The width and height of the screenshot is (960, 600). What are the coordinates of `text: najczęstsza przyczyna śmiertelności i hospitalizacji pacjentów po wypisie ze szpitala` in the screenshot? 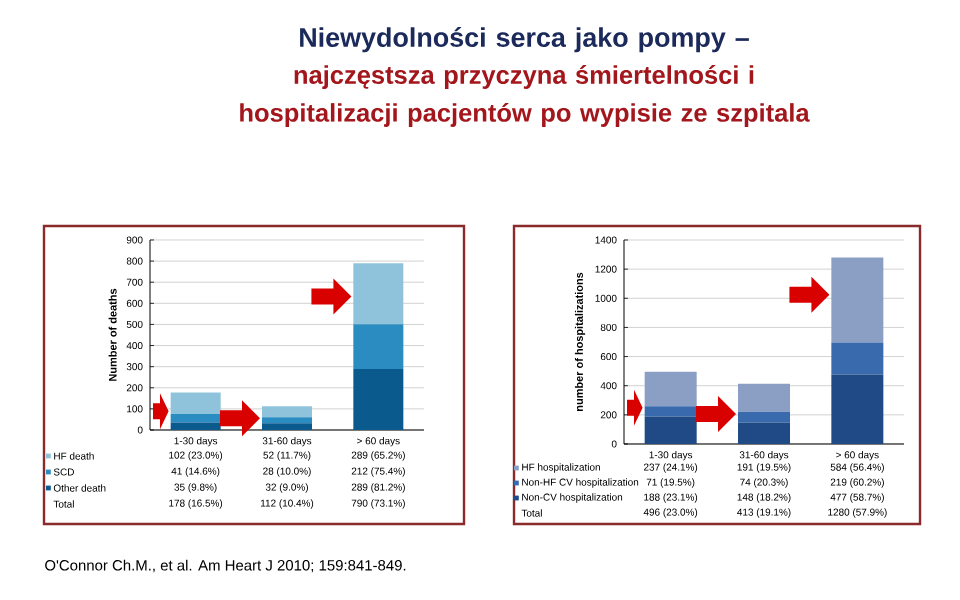 It's located at (525, 96).